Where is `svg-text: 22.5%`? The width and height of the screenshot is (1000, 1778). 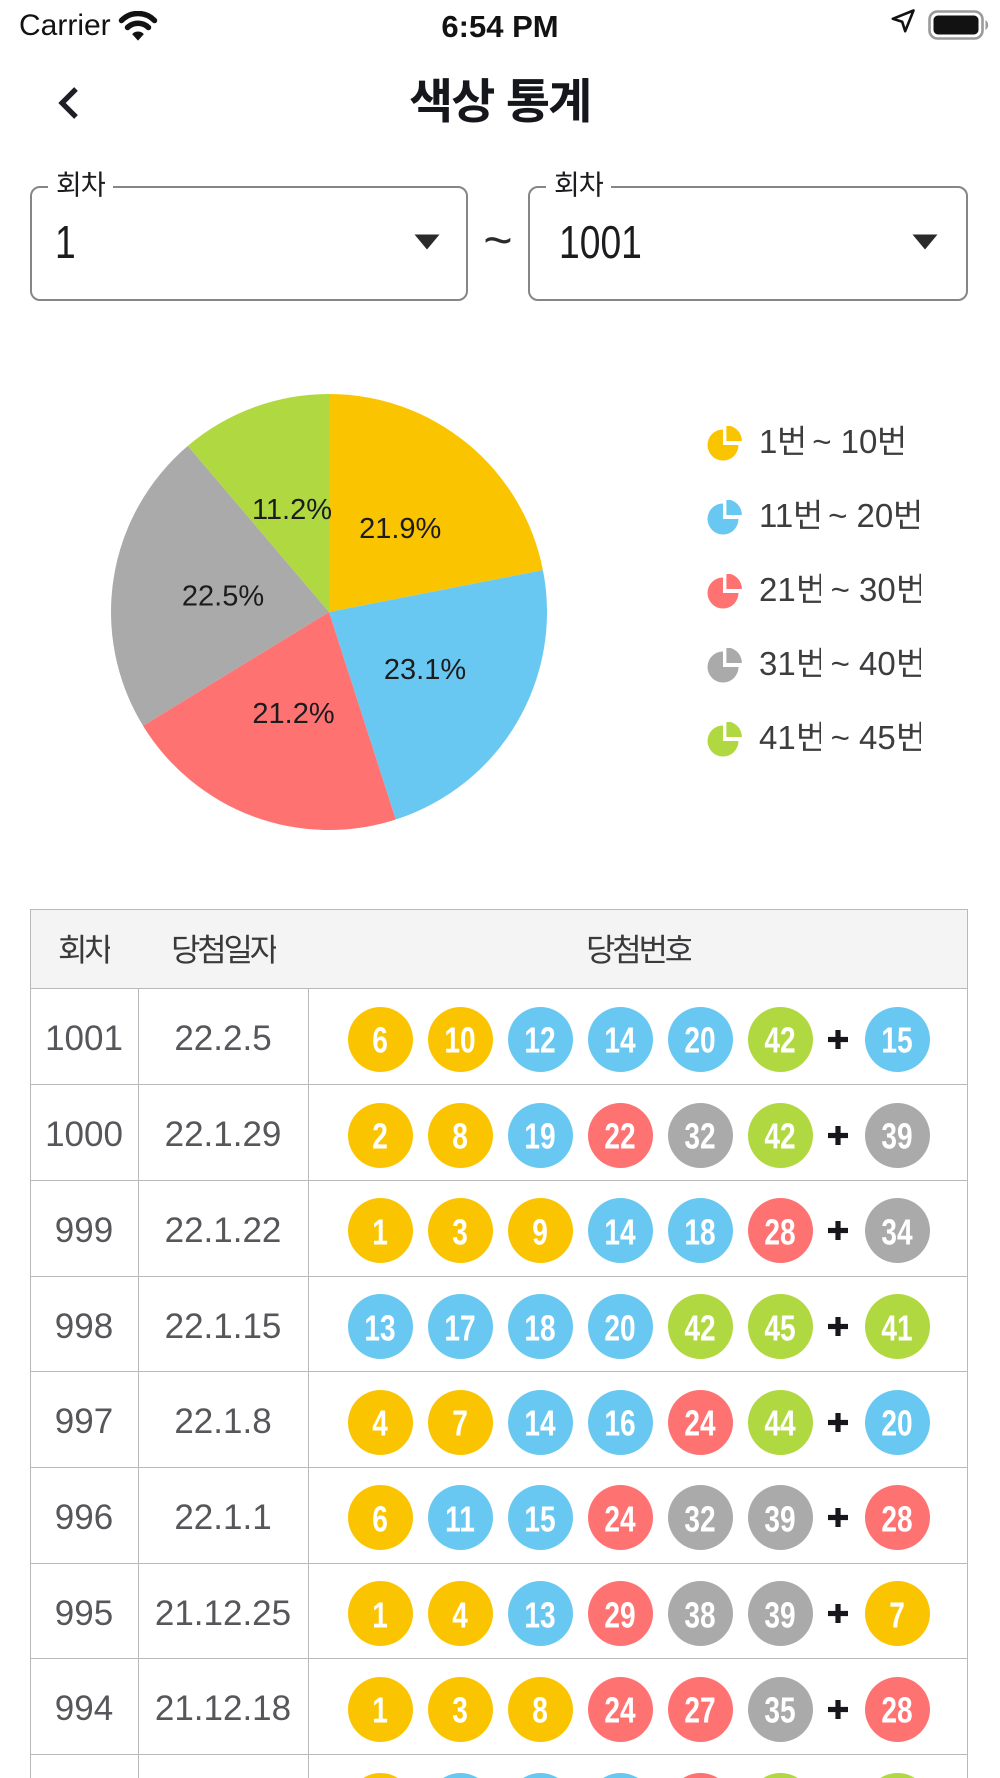
svg-text: 22.5% is located at coordinates (223, 597).